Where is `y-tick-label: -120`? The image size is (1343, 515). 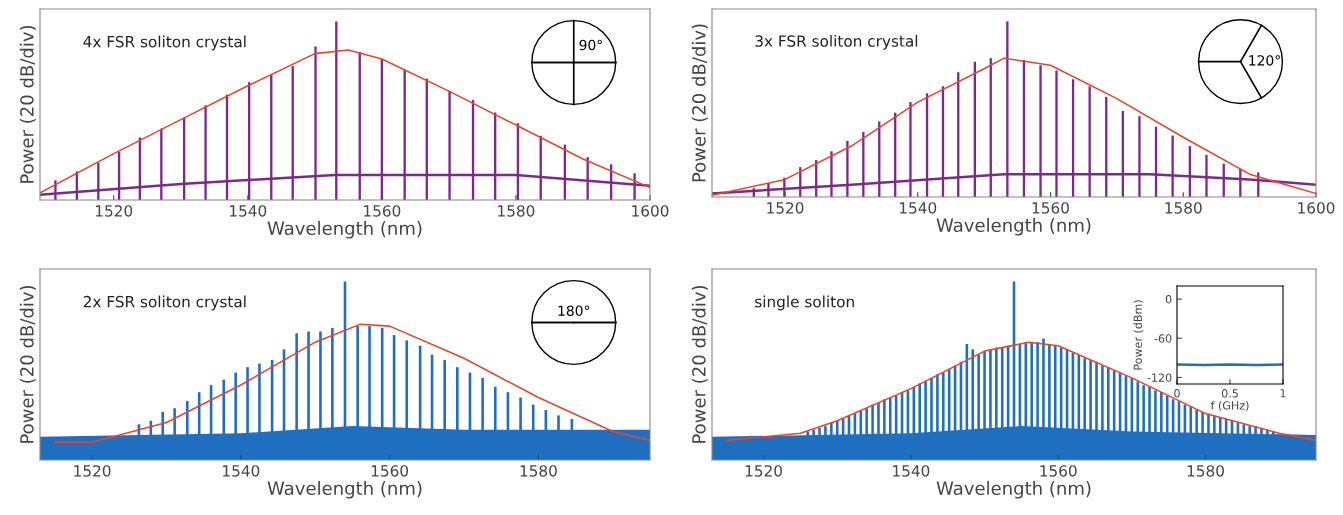 y-tick-label: -120 is located at coordinates (1159, 377).